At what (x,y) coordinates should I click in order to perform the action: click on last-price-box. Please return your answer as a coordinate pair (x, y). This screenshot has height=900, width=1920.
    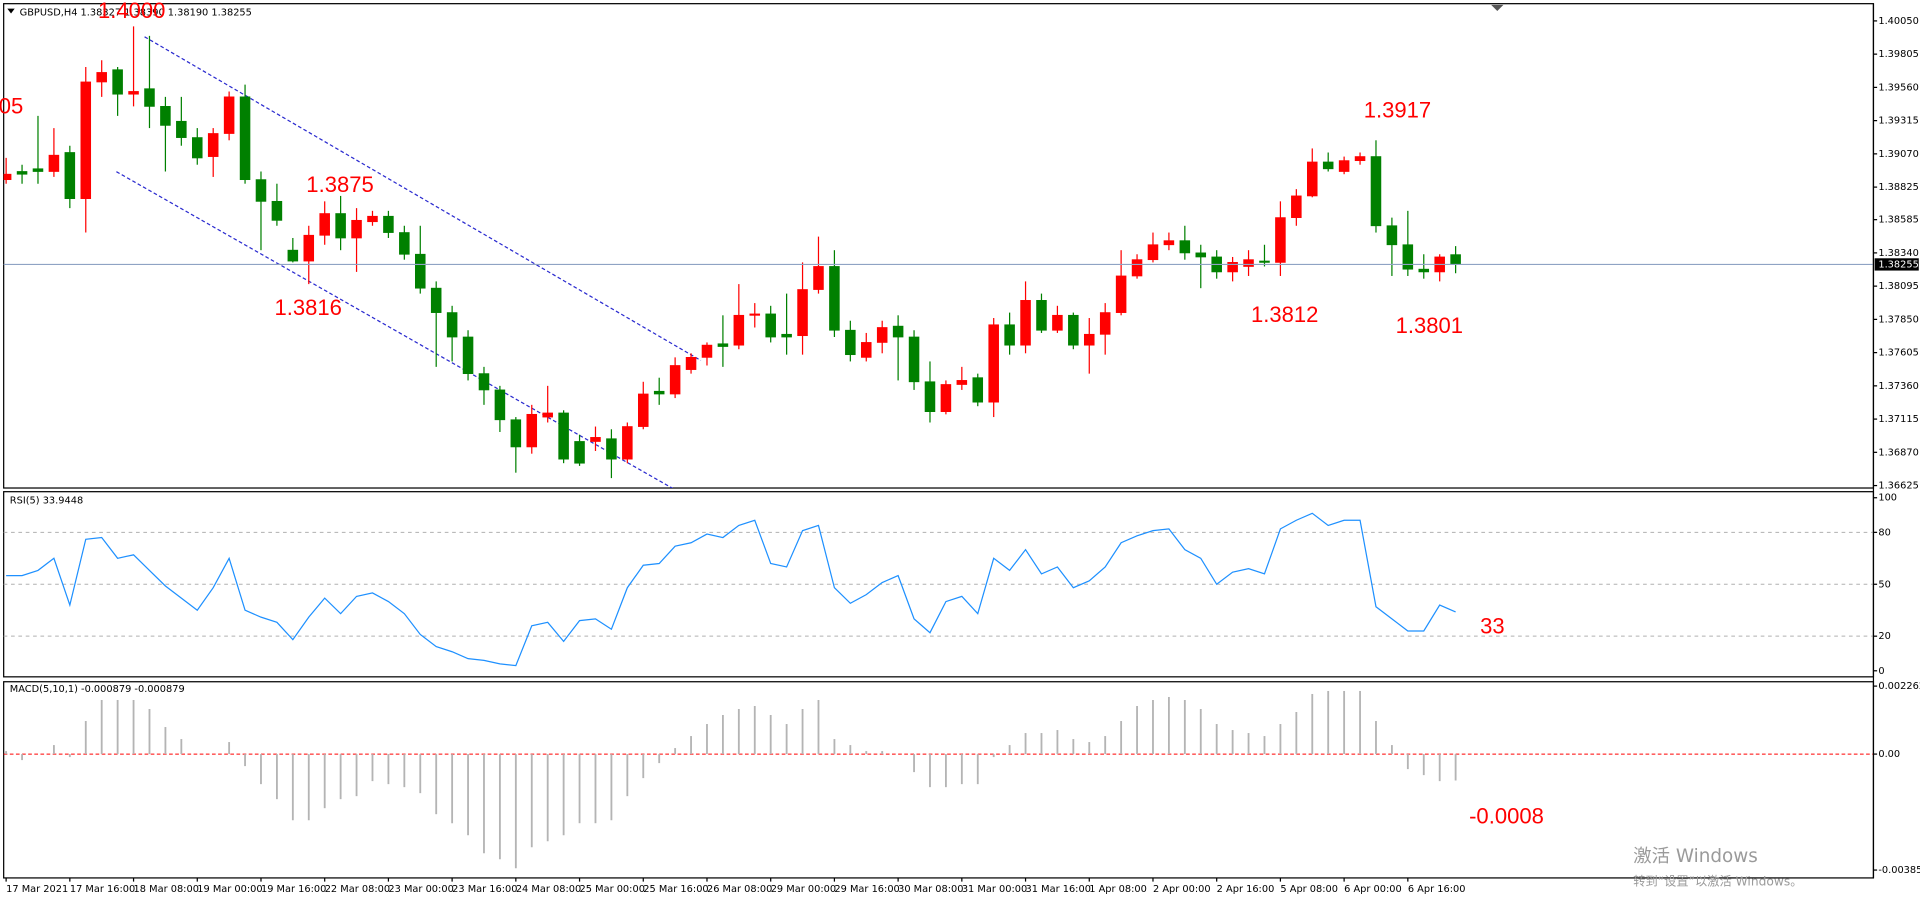
    Looking at the image, I should click on (1896, 264).